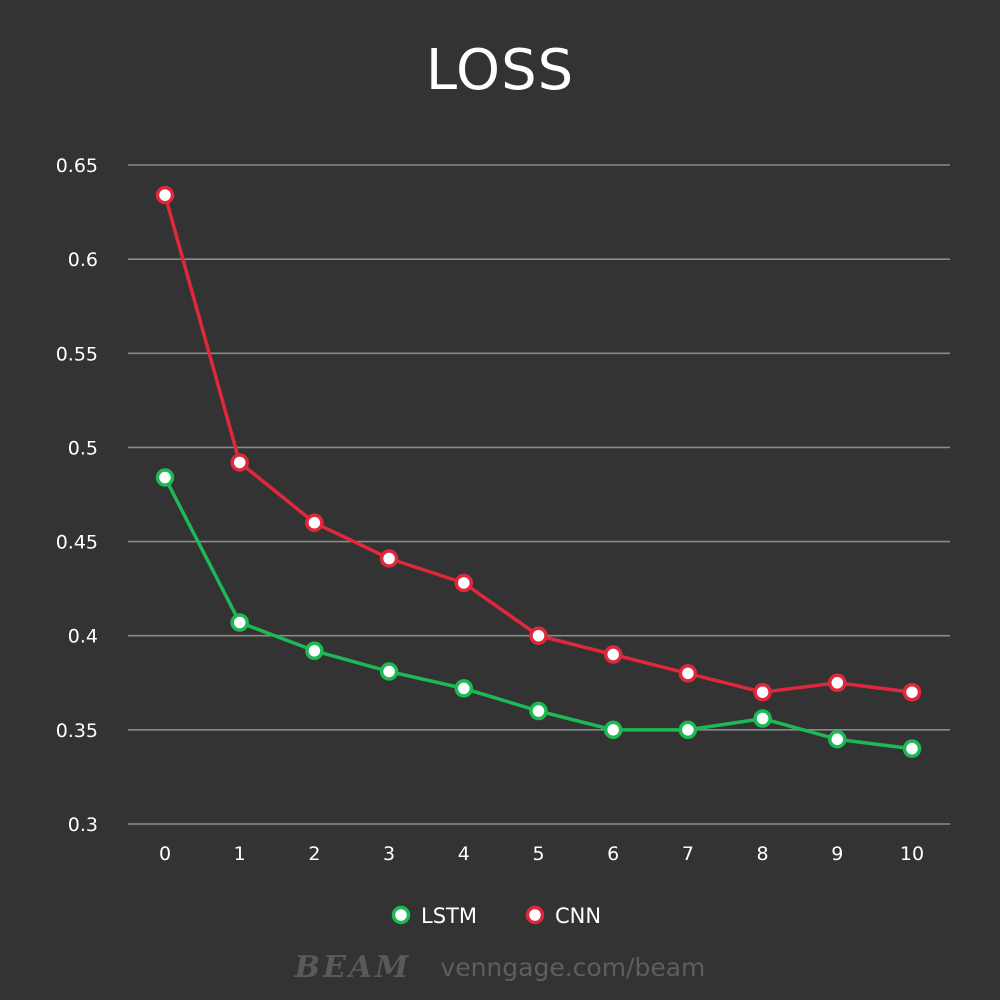  Describe the element at coordinates (314, 854) in the screenshot. I see `x-tick-label: 2` at that location.